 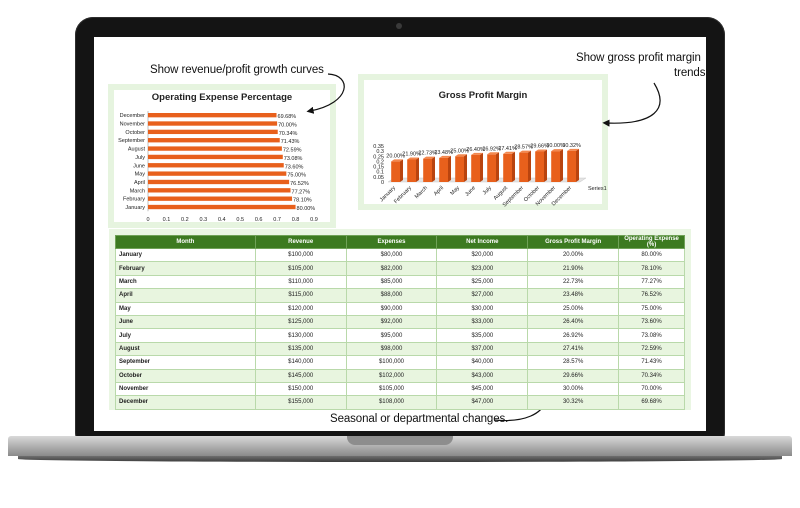 What do you see at coordinates (651, 255) in the screenshot?
I see `cell-operating-expense: 80.00%` at bounding box center [651, 255].